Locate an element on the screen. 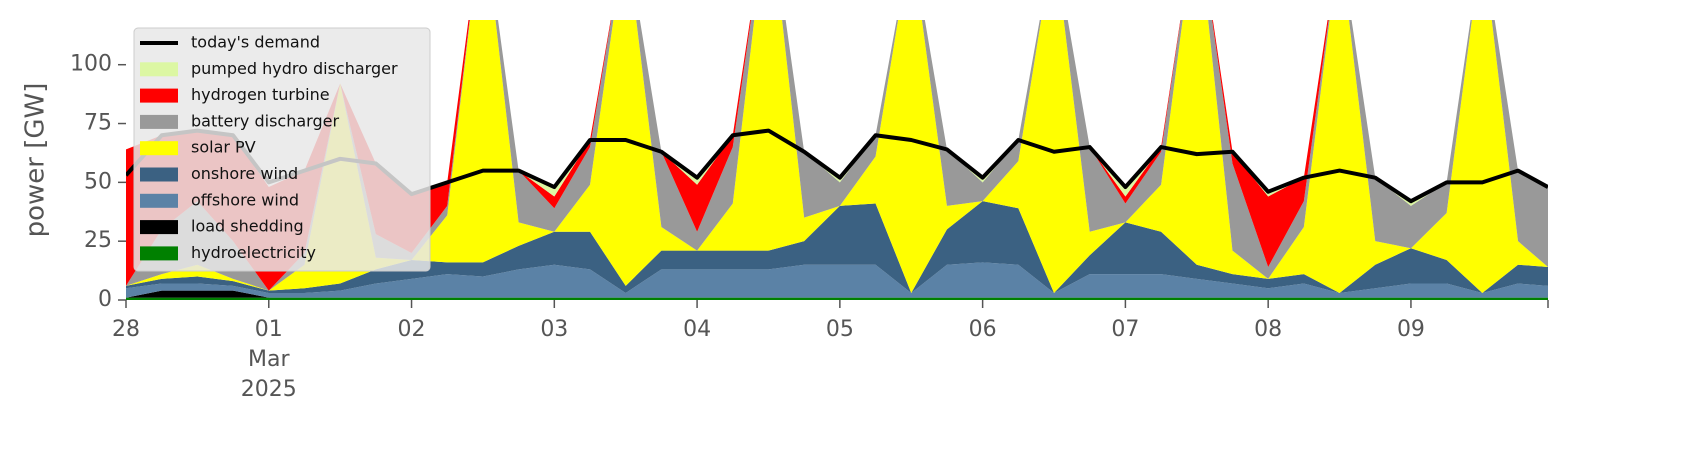  legend-label: solar PV is located at coordinates (223, 147).